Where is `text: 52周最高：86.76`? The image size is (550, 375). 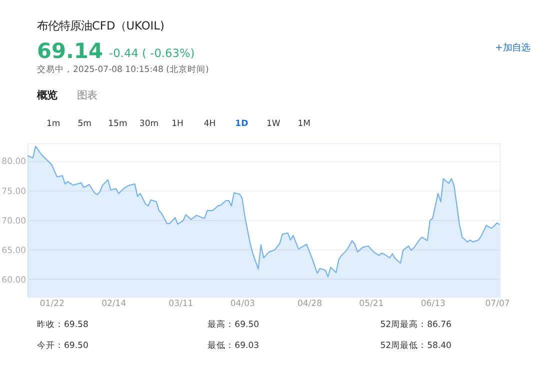 text: 52周最高：86.76 is located at coordinates (416, 324).